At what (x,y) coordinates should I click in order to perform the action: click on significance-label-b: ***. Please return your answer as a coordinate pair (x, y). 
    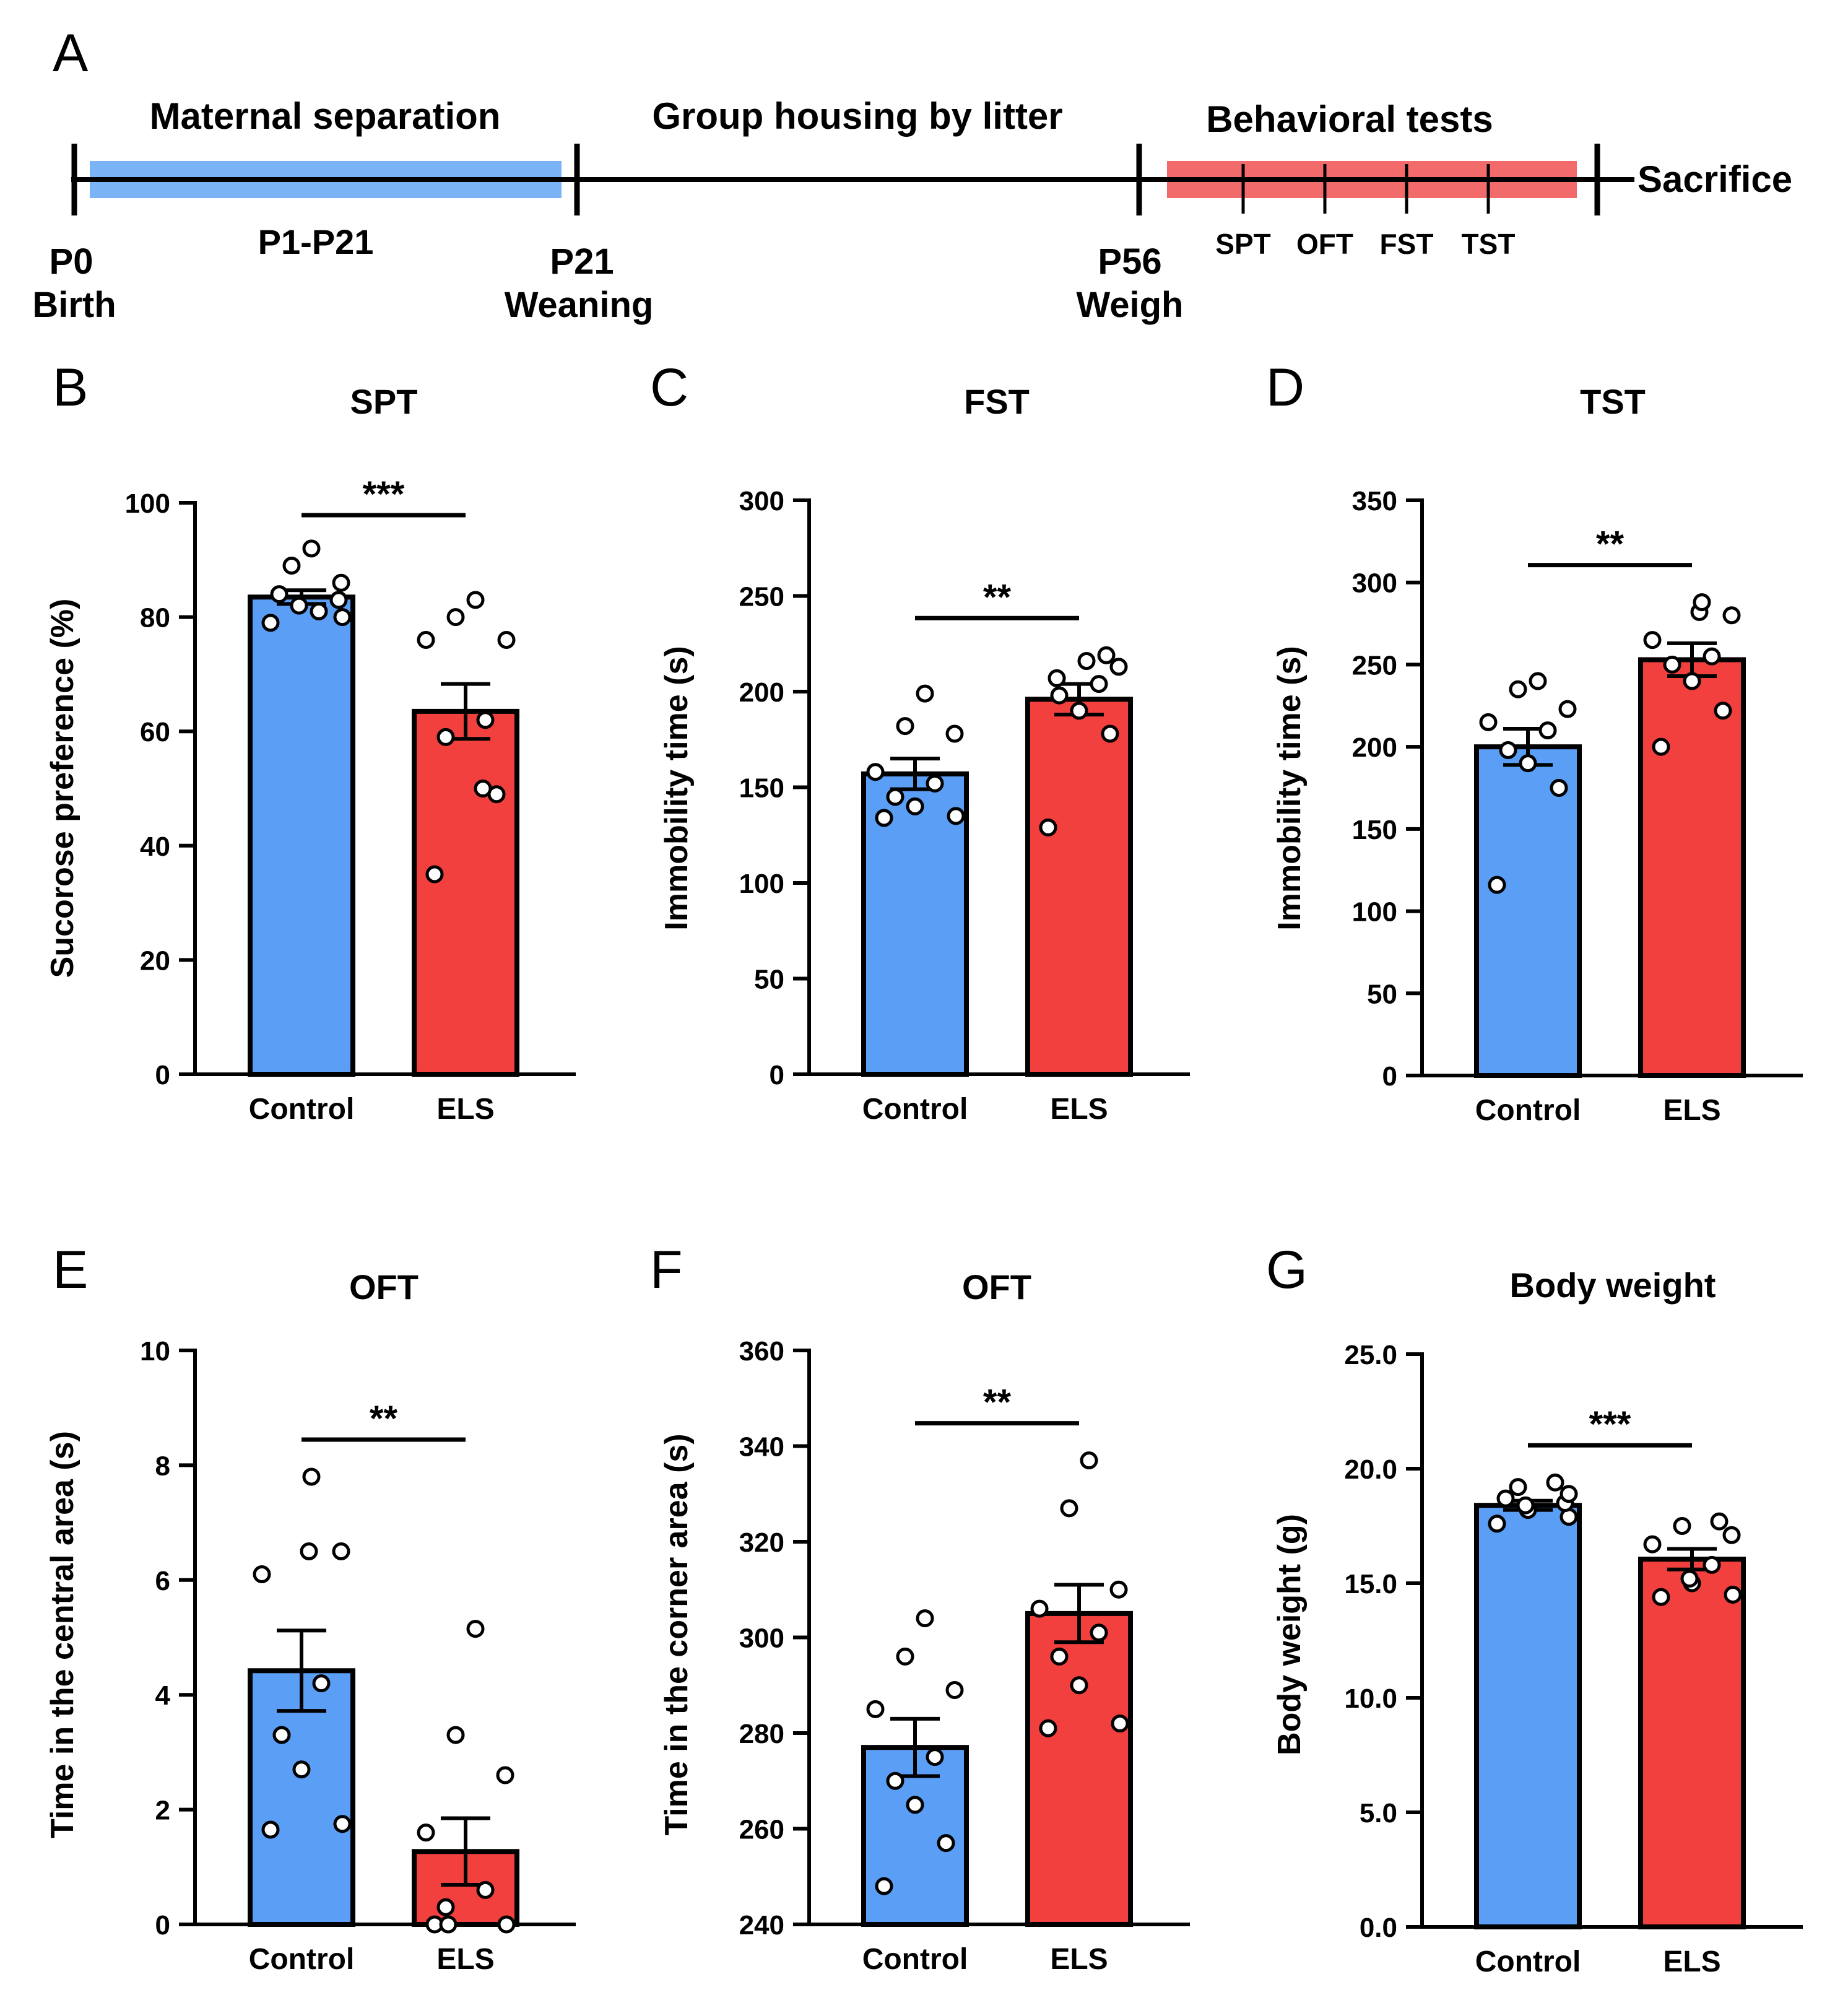
    Looking at the image, I should click on (384, 494).